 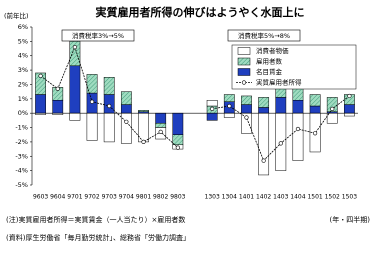 I want to click on chart-title: 実質雇用者所得の伸びはようやく水面上に, so click(x=200, y=12).